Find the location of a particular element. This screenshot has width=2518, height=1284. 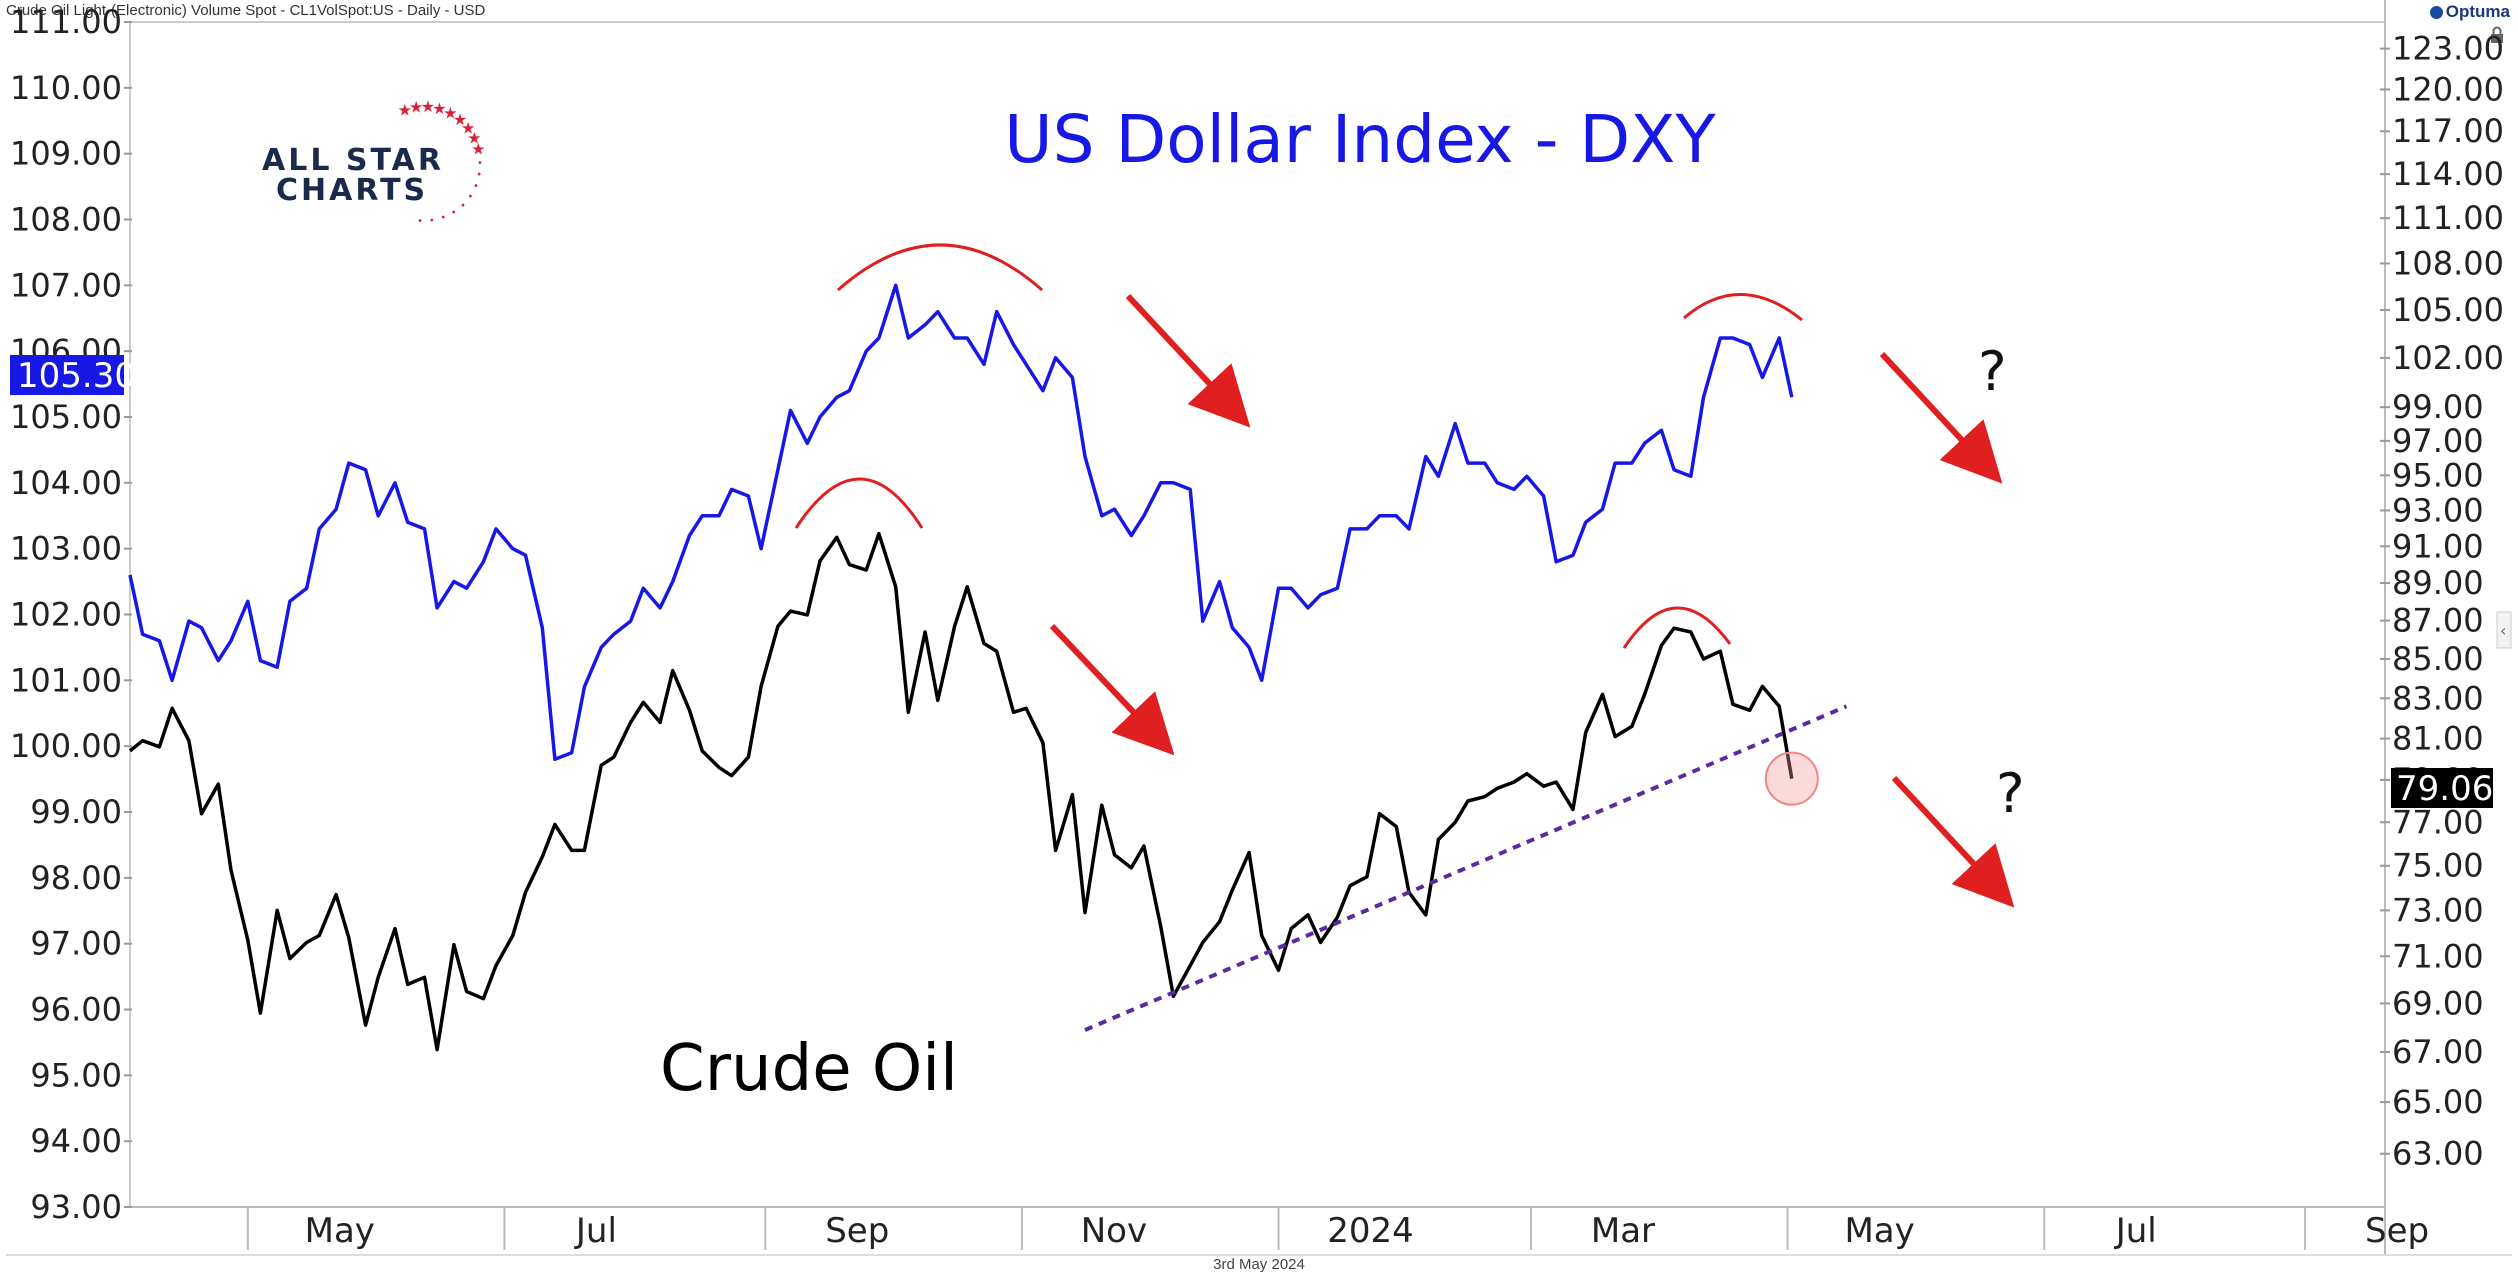

left-tick-label: 108.00 is located at coordinates (66, 220).